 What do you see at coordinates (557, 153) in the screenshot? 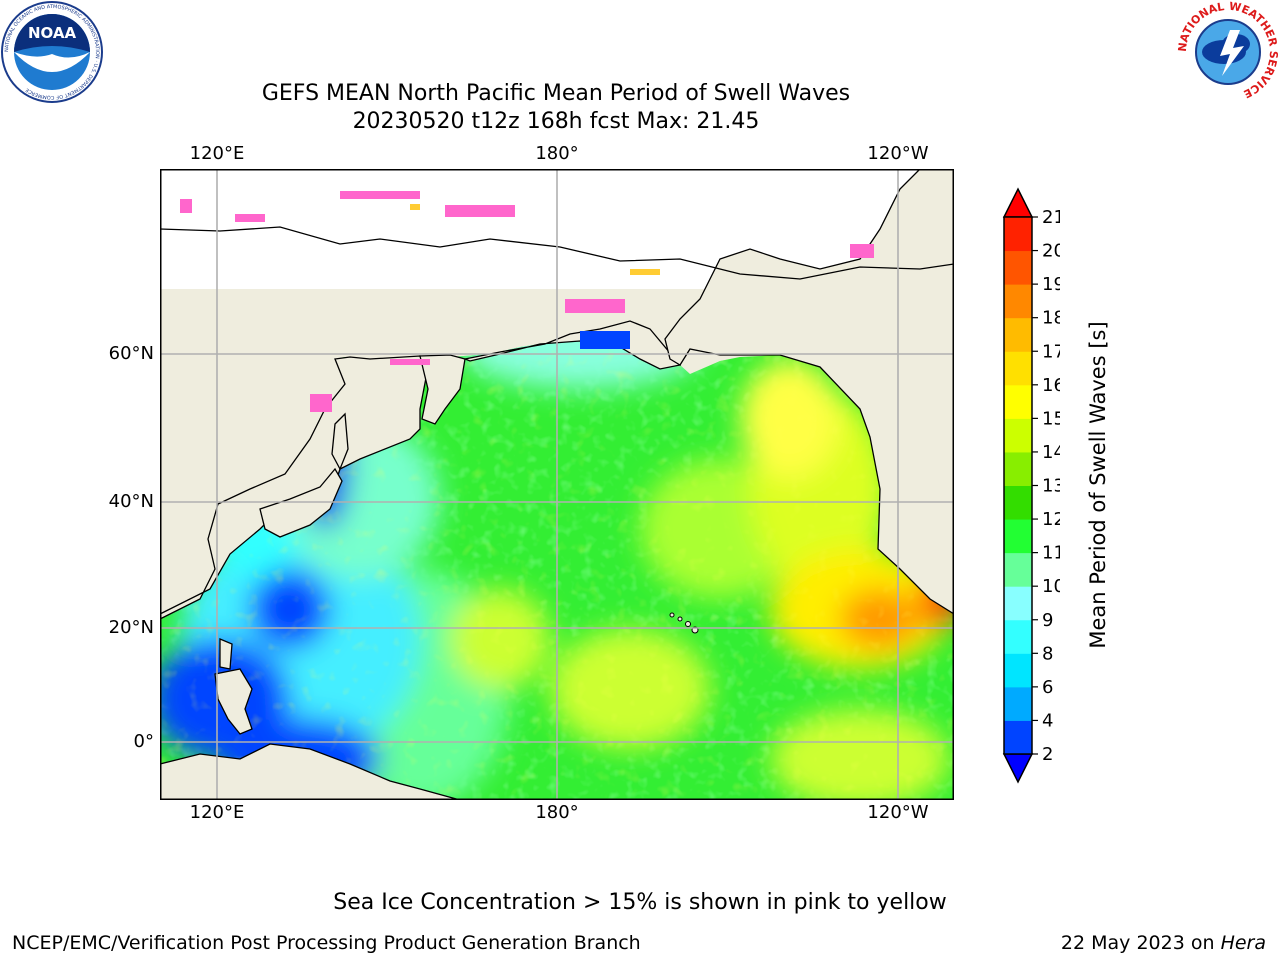
I see `lon-label-top-180: 180°` at bounding box center [557, 153].